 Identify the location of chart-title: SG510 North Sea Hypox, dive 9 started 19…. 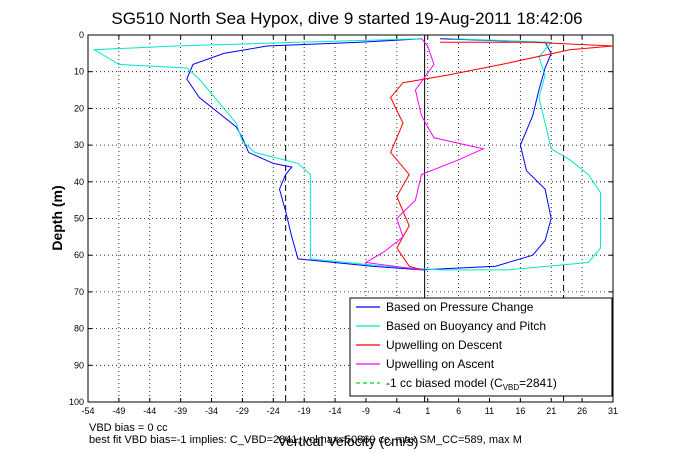
(346, 18).